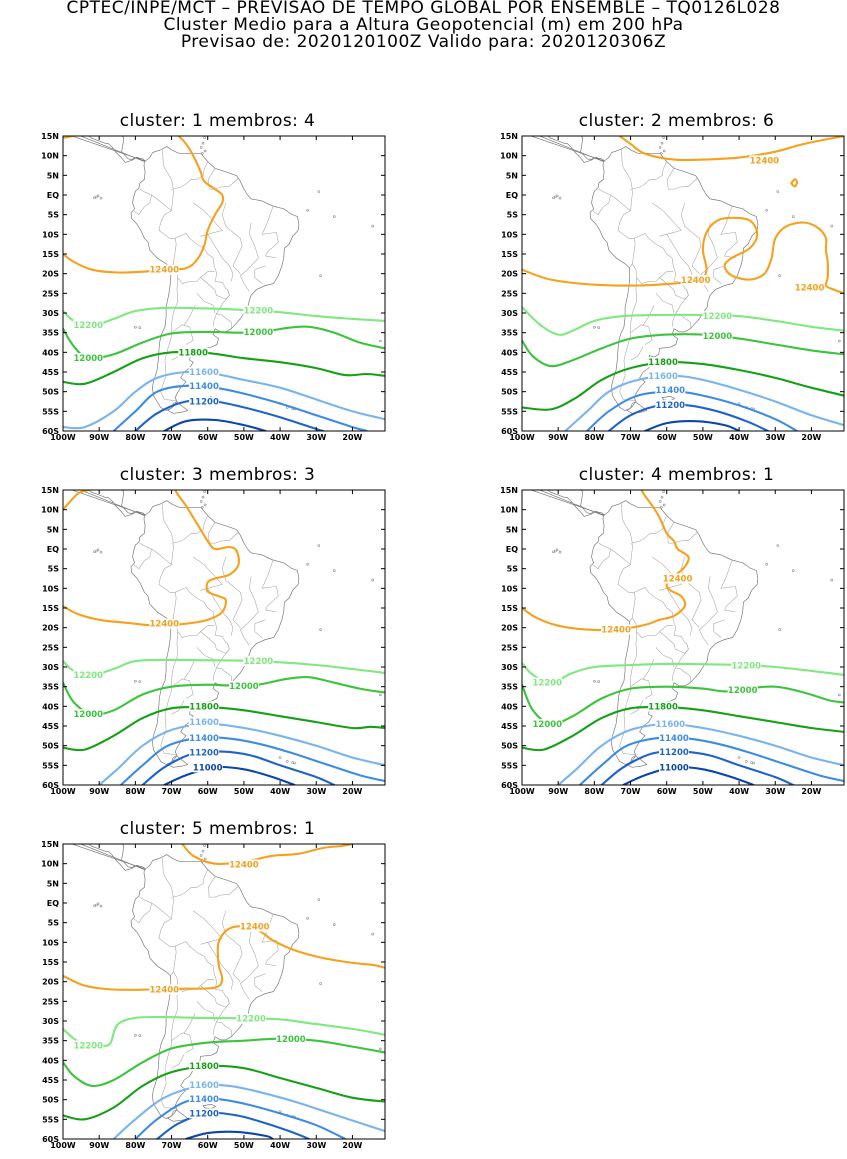 The height and width of the screenshot is (1159, 847). I want to click on contour-label: 11400, so click(204, 739).